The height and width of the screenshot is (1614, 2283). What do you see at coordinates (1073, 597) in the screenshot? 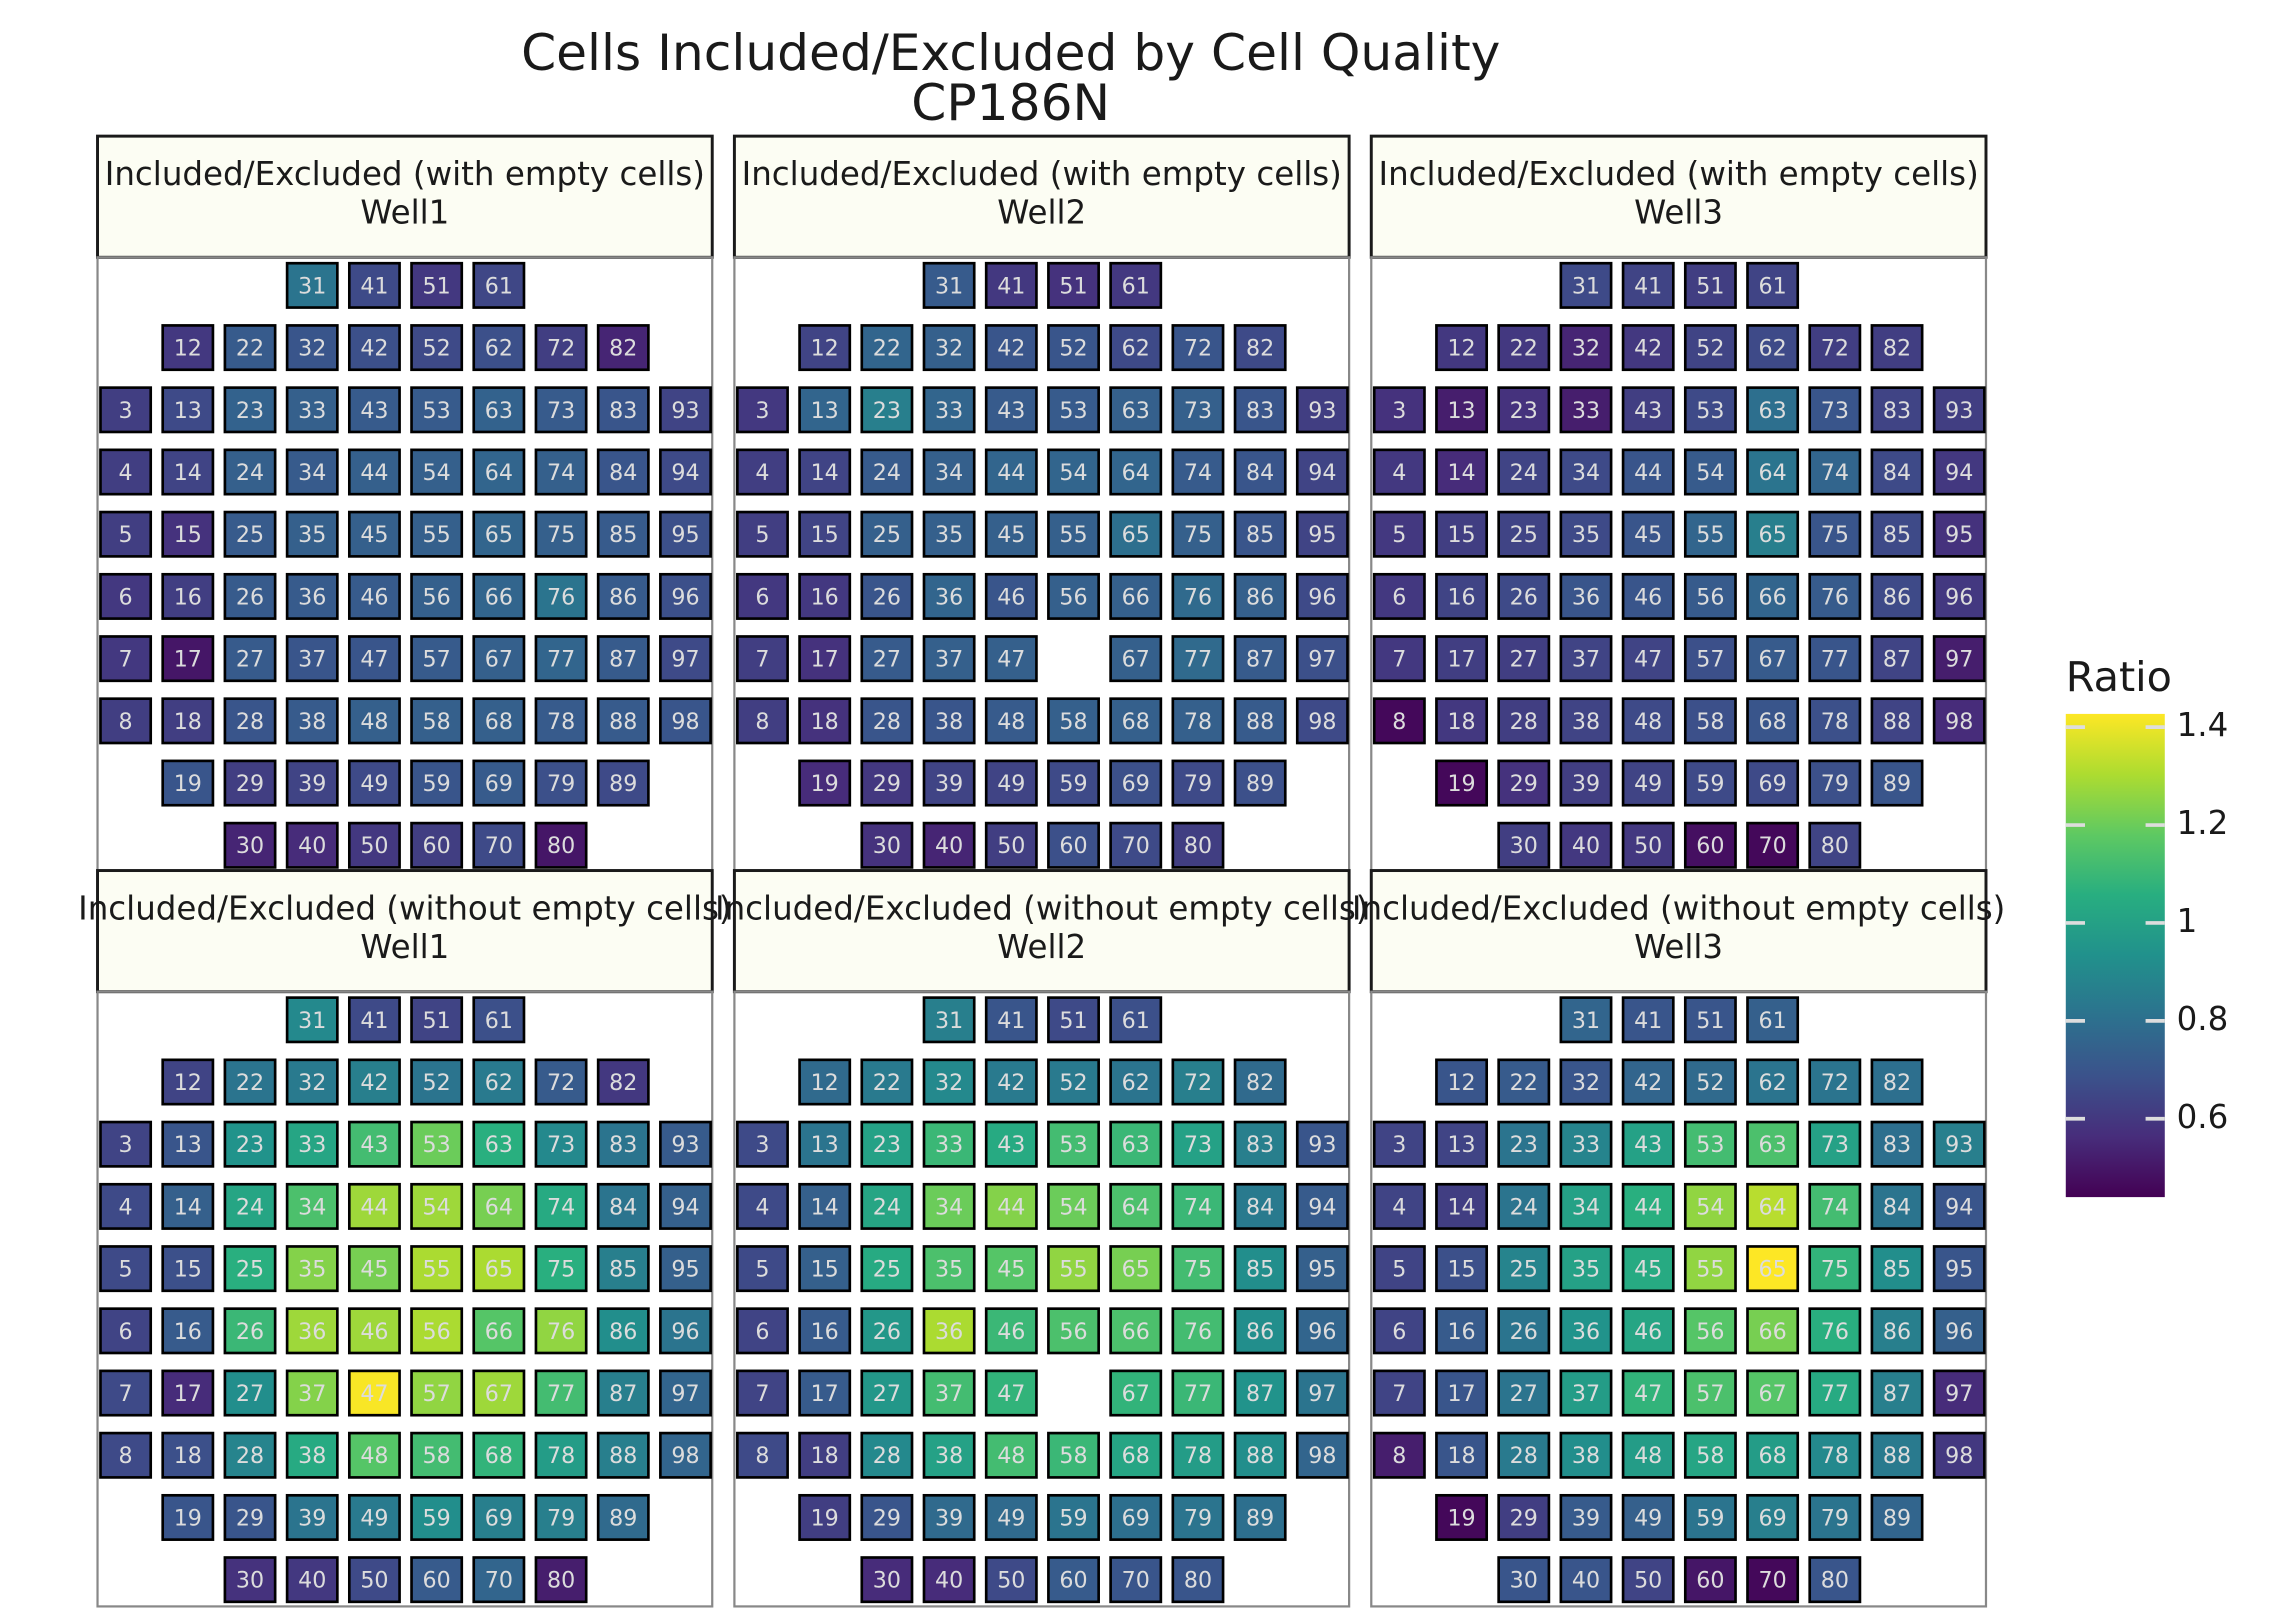
I see `cell-label: 56` at bounding box center [1073, 597].